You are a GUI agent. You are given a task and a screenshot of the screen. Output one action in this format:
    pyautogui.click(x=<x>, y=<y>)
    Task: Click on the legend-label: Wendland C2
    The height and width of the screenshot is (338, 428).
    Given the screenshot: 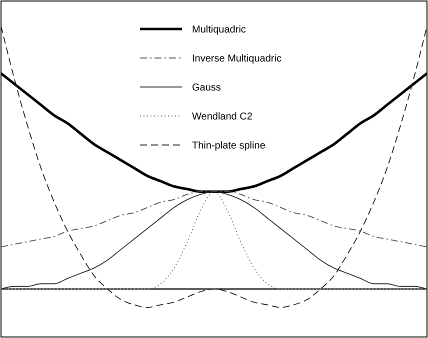 What is the action you would take?
    pyautogui.click(x=222, y=117)
    